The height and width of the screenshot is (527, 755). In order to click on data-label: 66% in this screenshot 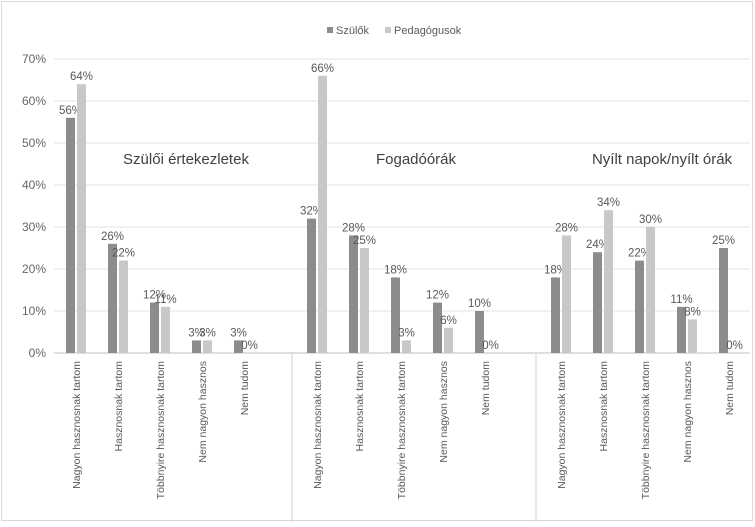, I will do `click(322, 69)`.